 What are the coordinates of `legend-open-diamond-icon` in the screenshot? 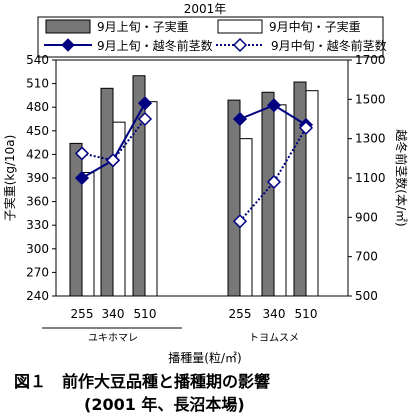 It's located at (240, 45).